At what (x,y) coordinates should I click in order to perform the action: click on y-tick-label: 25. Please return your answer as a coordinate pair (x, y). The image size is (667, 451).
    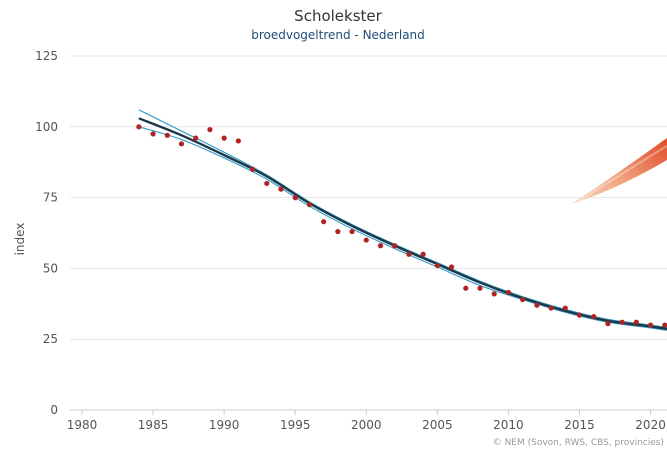
    Looking at the image, I should click on (50, 339).